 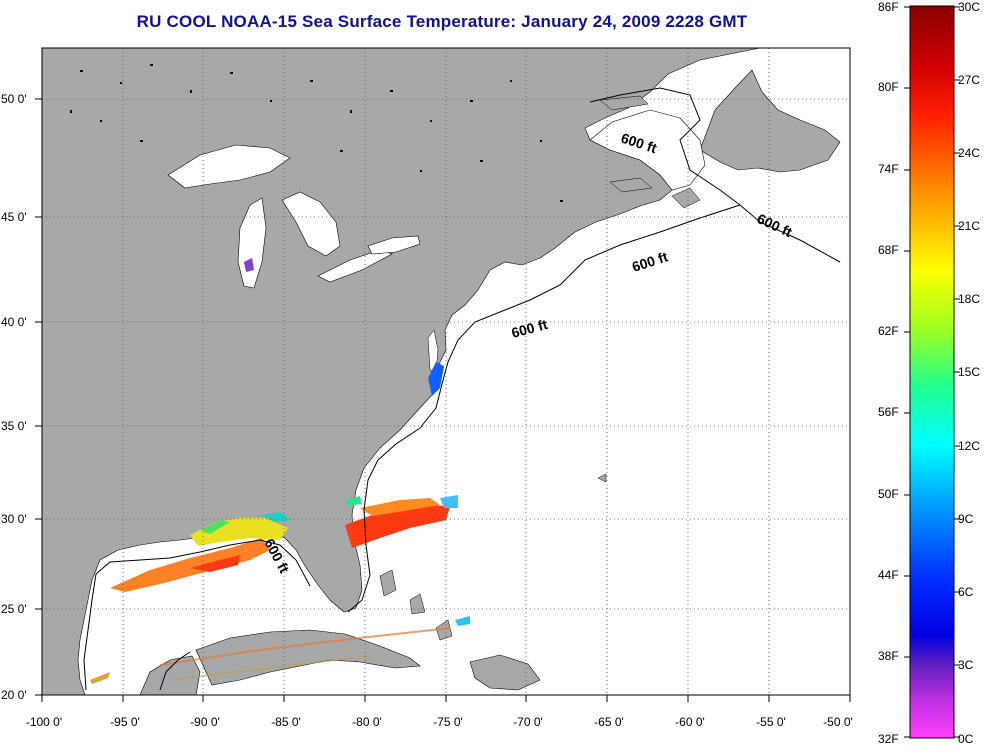 I want to click on lake-erie, so click(x=355, y=266).